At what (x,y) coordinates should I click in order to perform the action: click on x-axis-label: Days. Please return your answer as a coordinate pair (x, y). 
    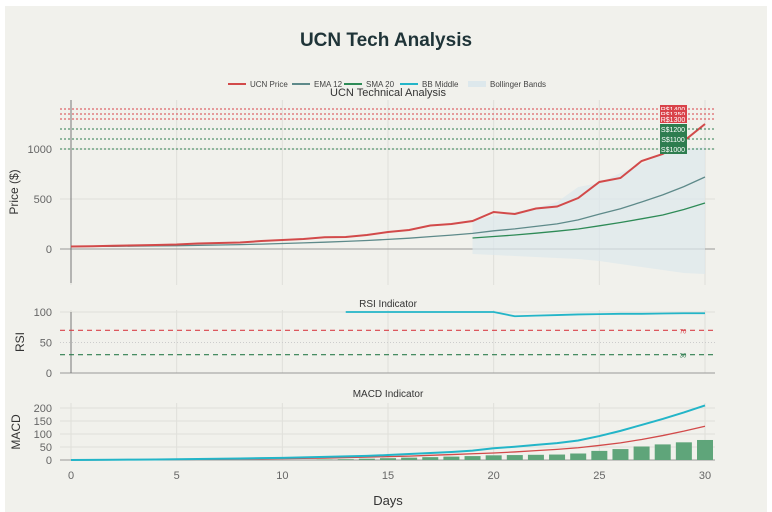
    Looking at the image, I should click on (388, 500).